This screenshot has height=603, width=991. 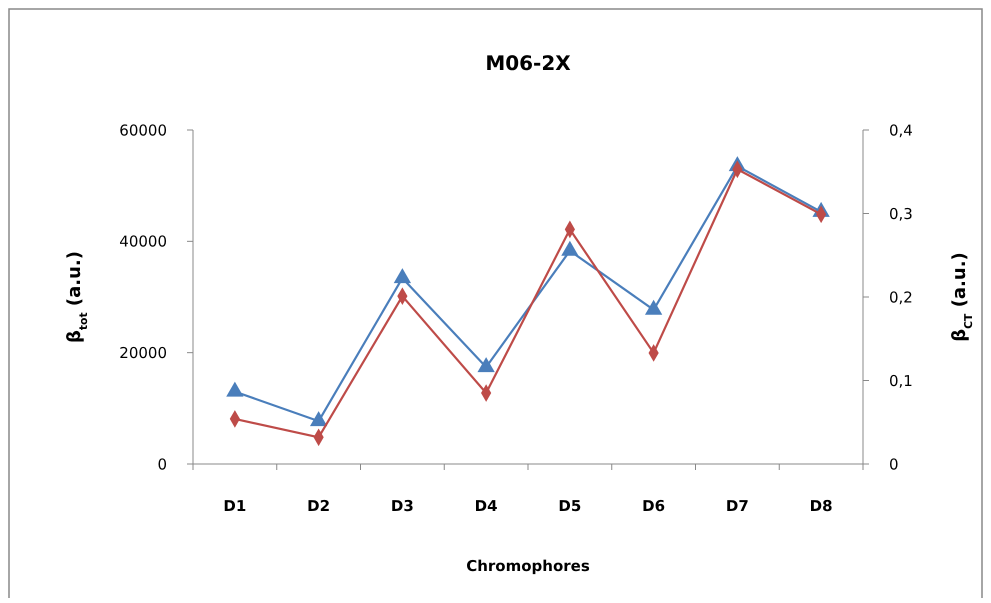 I want to click on x-tick-label: D2, so click(x=318, y=506).